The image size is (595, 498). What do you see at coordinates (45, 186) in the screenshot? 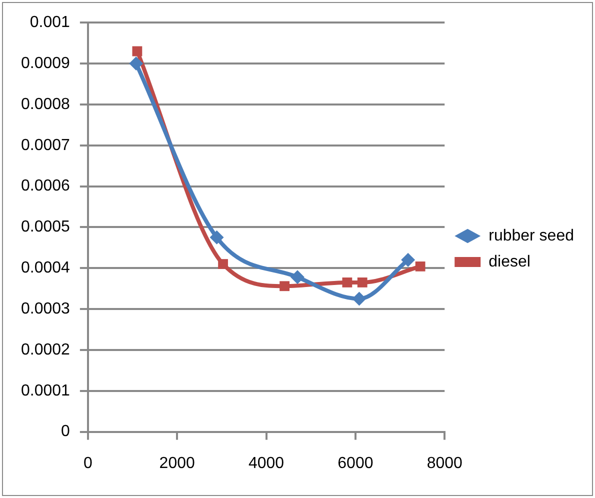
I see `y-tick-label: 0.0006` at bounding box center [45, 186].